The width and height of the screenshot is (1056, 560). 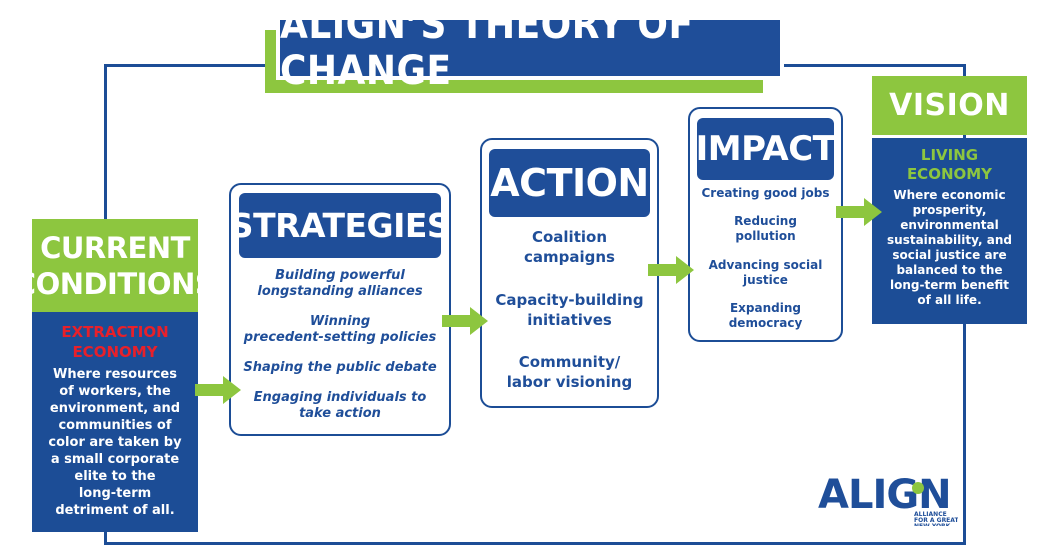 What do you see at coordinates (569, 372) in the screenshot?
I see `action-item: Community/ labor visioning` at bounding box center [569, 372].